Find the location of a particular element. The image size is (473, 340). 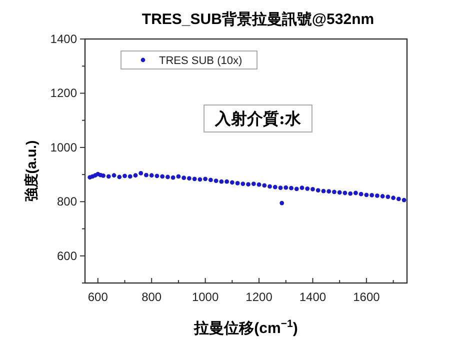

legend-label: TRES SUB (10x) is located at coordinates (200, 61).